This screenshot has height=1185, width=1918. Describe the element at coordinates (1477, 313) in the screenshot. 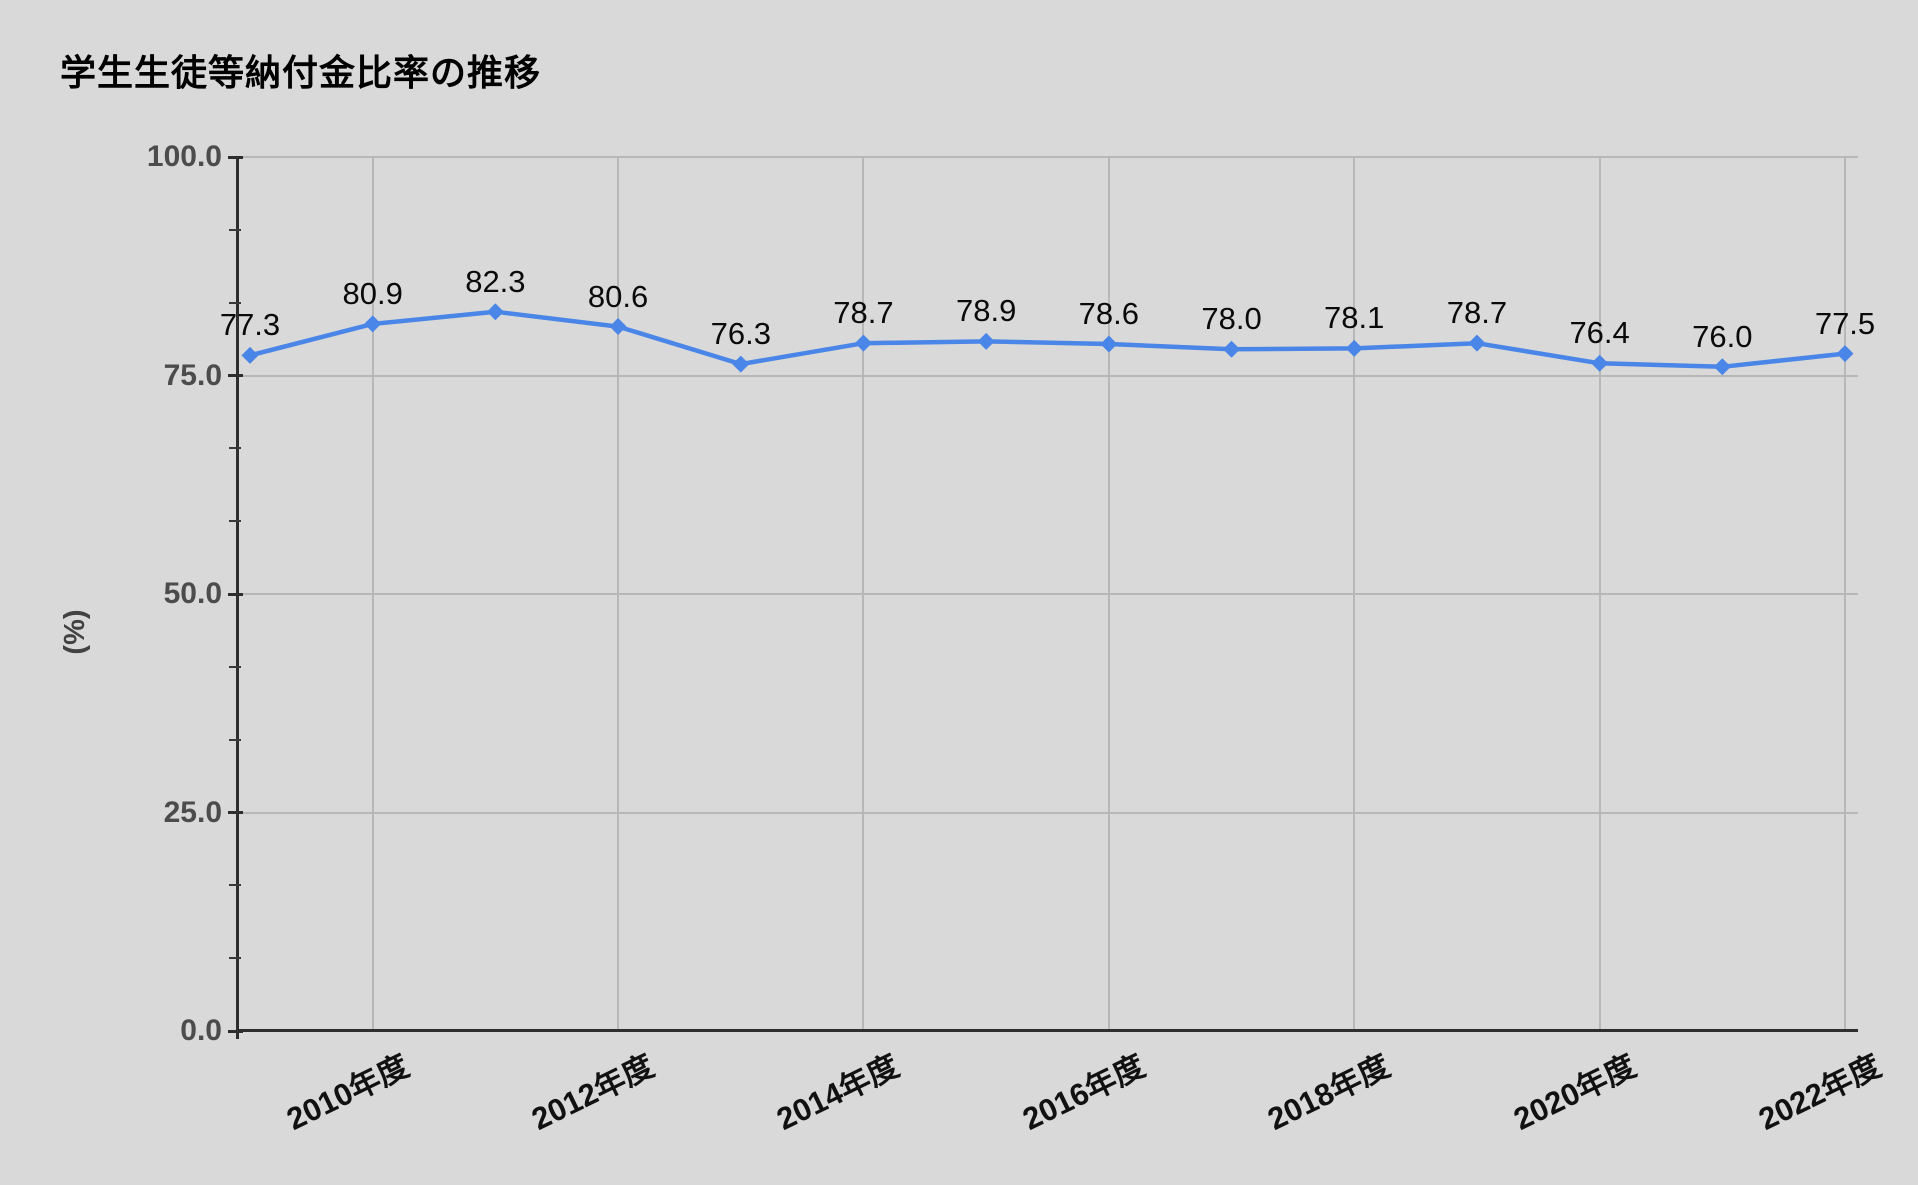

I see `data-label-10: 78.7` at that location.